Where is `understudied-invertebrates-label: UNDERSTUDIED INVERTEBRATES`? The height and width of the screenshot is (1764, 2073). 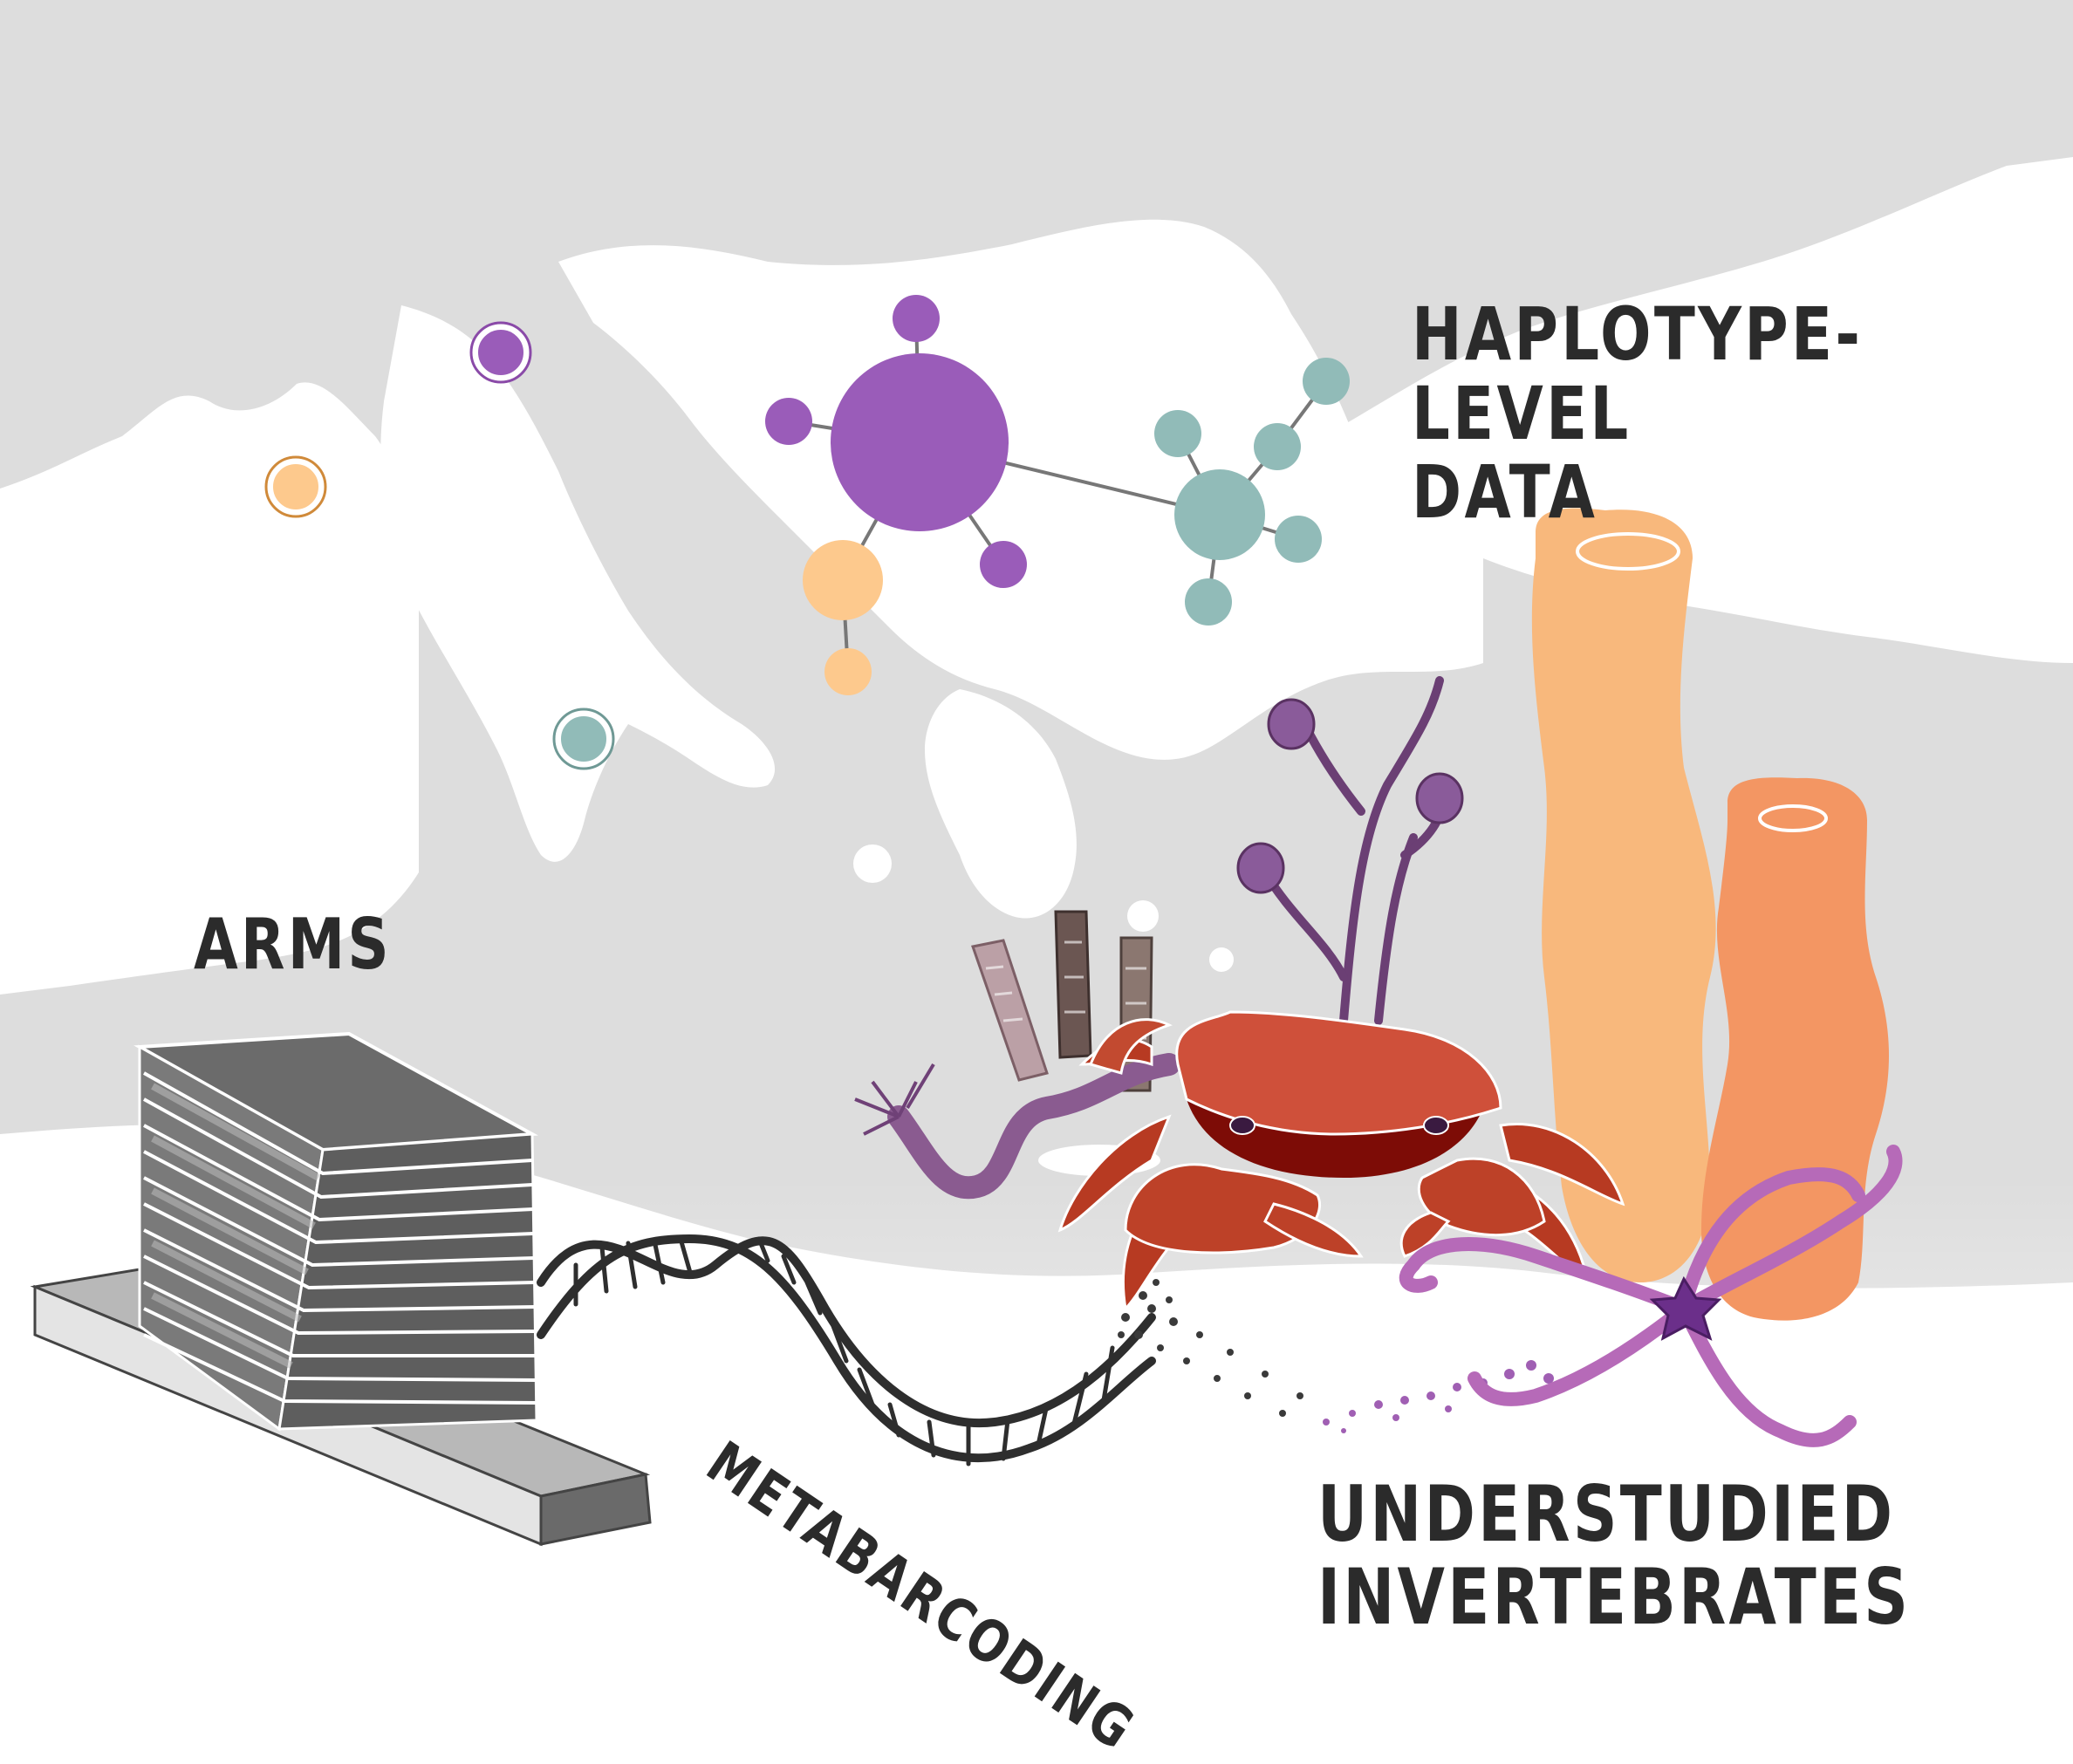 understudied-invertebrates-label: UNDERSTUDIED INVERTEBRATES is located at coordinates (1615, 1556).